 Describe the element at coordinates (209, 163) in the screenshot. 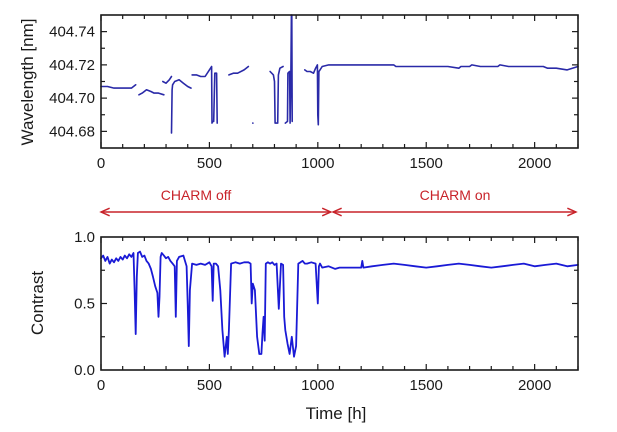

I see `wavelength-x-tick-label: 500` at that location.